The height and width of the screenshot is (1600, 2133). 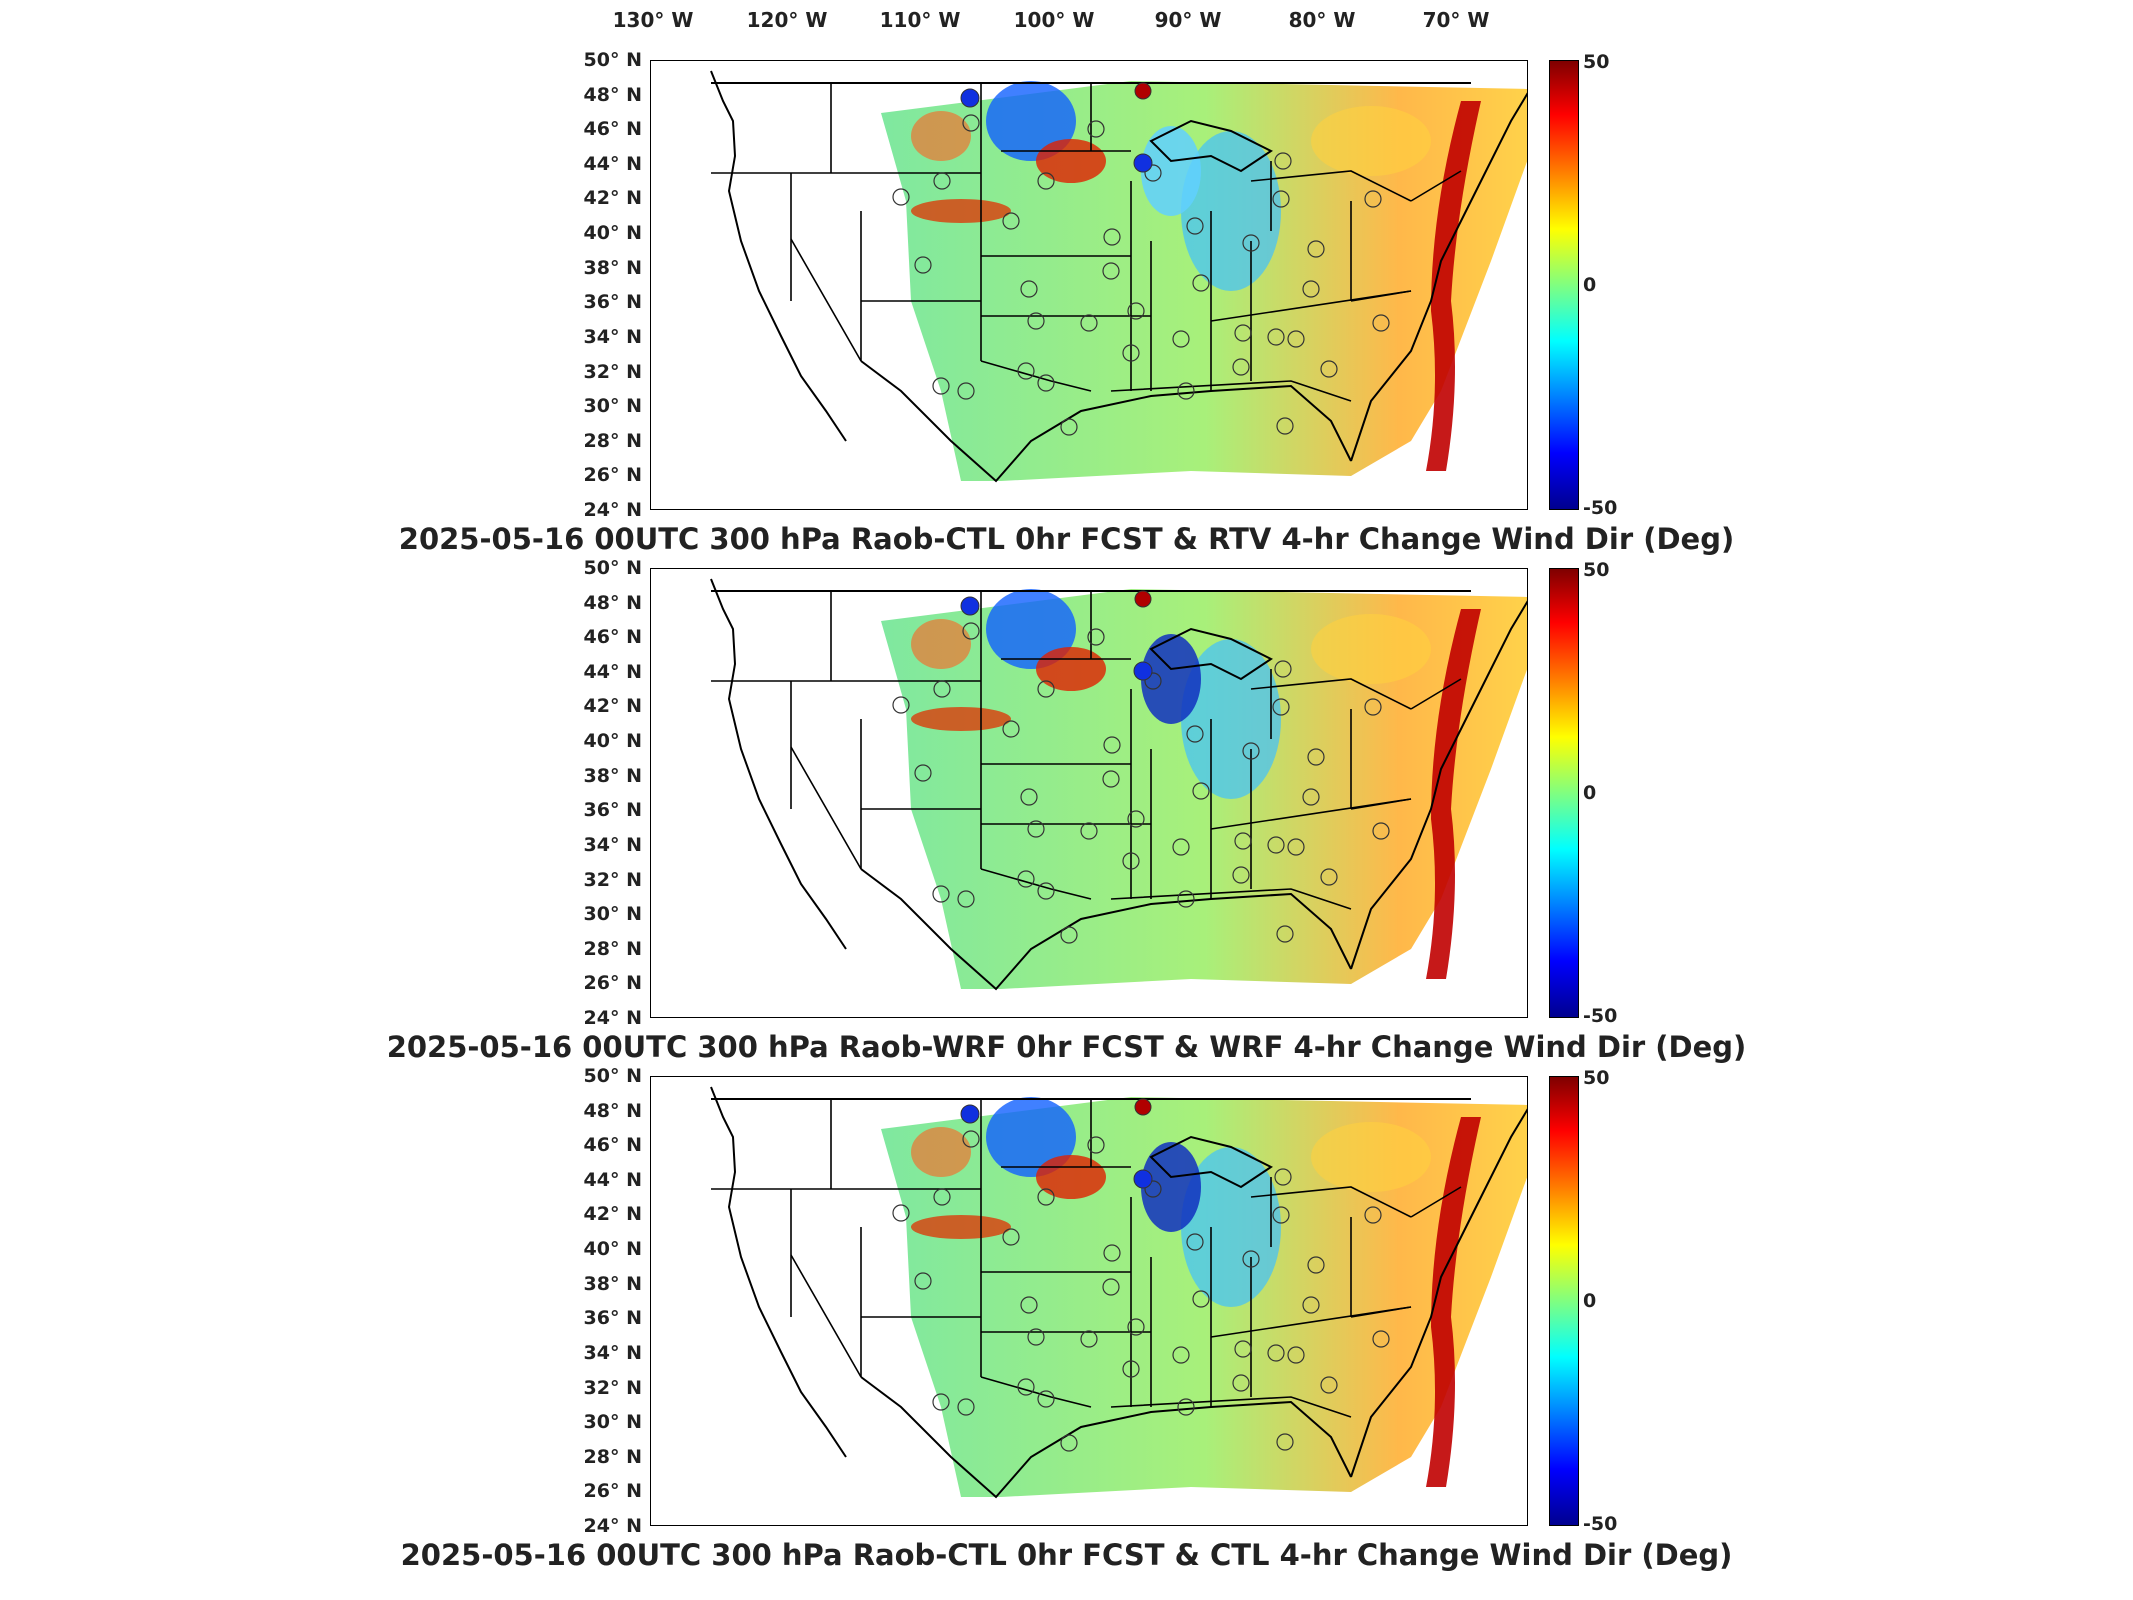 What do you see at coordinates (612, 741) in the screenshot?
I see `lat-label: 40° N` at bounding box center [612, 741].